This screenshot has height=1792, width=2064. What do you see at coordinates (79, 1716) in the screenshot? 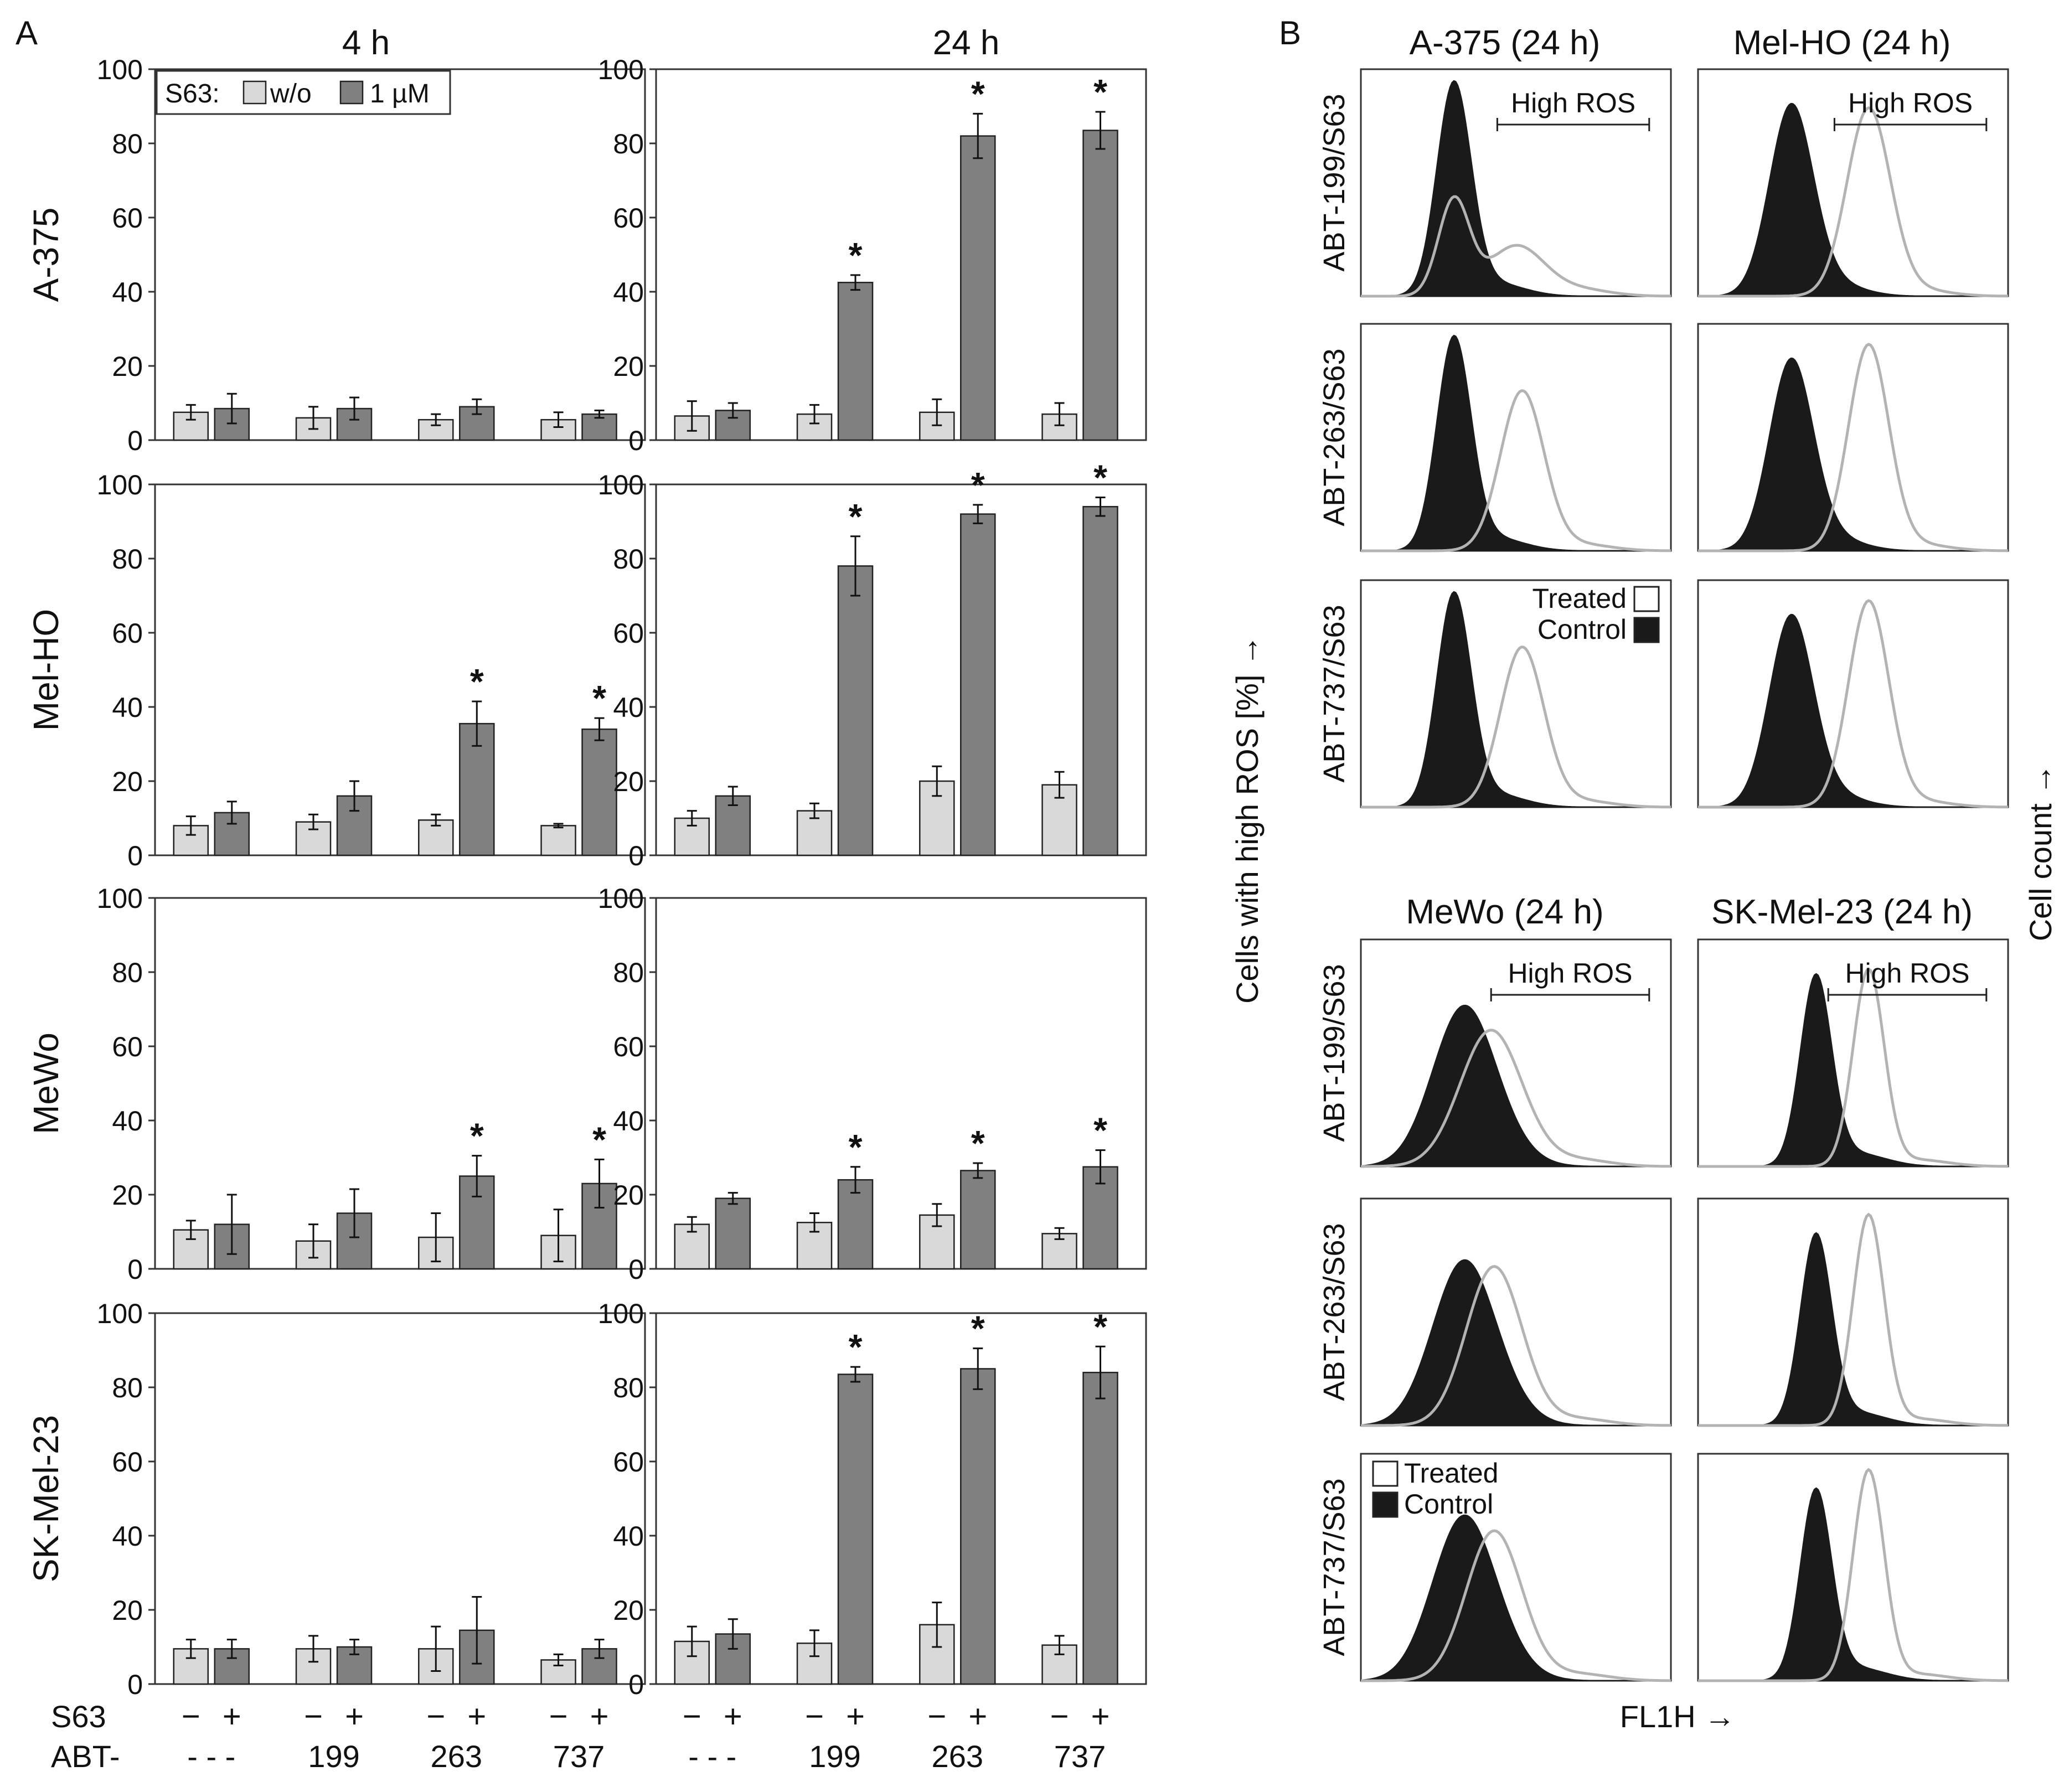
I see `s63-row-label: S63` at bounding box center [79, 1716].